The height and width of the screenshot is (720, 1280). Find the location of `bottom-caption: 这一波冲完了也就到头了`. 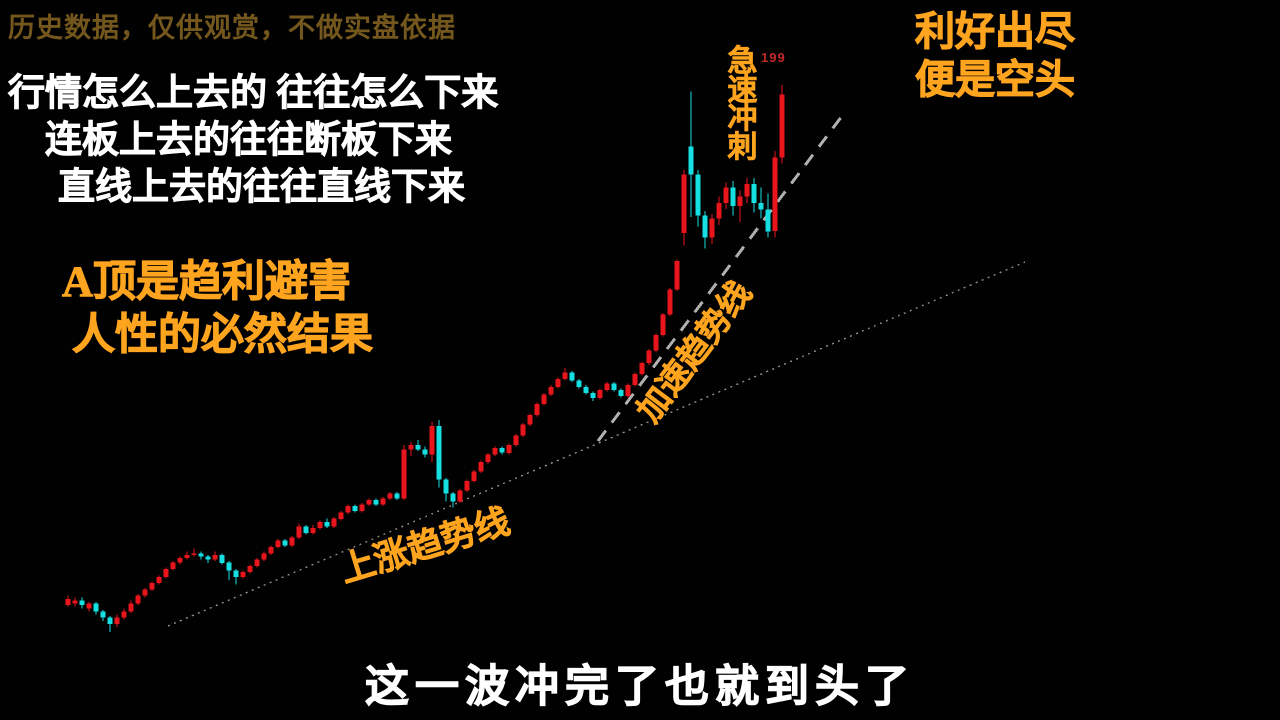

bottom-caption: 这一波冲完了也就到头了 is located at coordinates (640, 687).